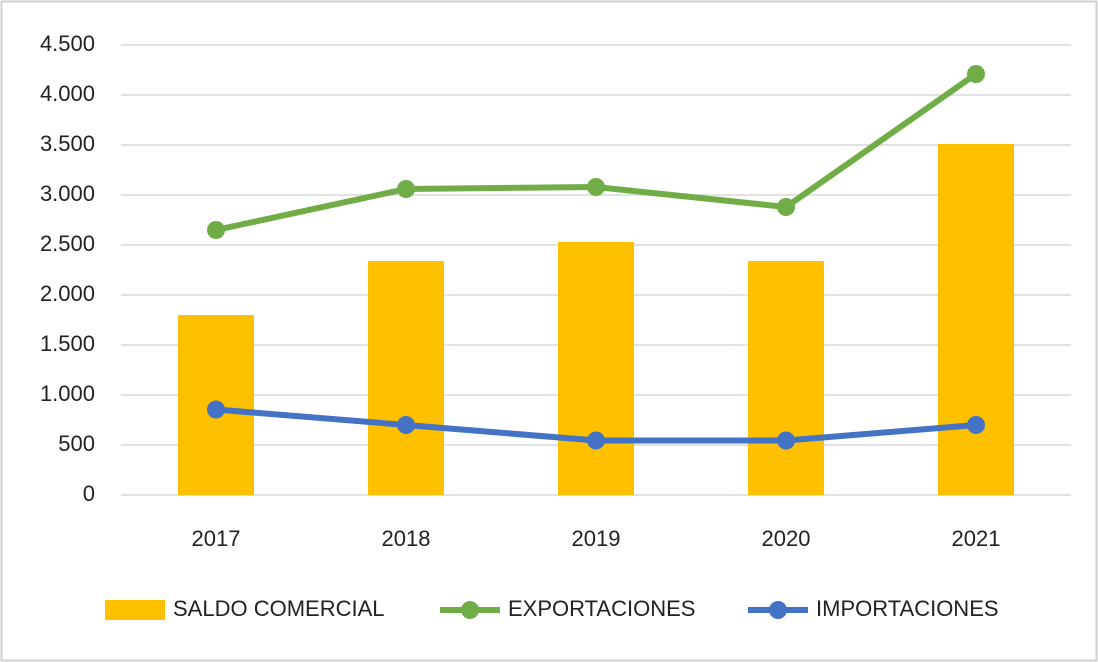  What do you see at coordinates (907, 608) in the screenshot?
I see `legend-label: IMPORTACIONES` at bounding box center [907, 608].